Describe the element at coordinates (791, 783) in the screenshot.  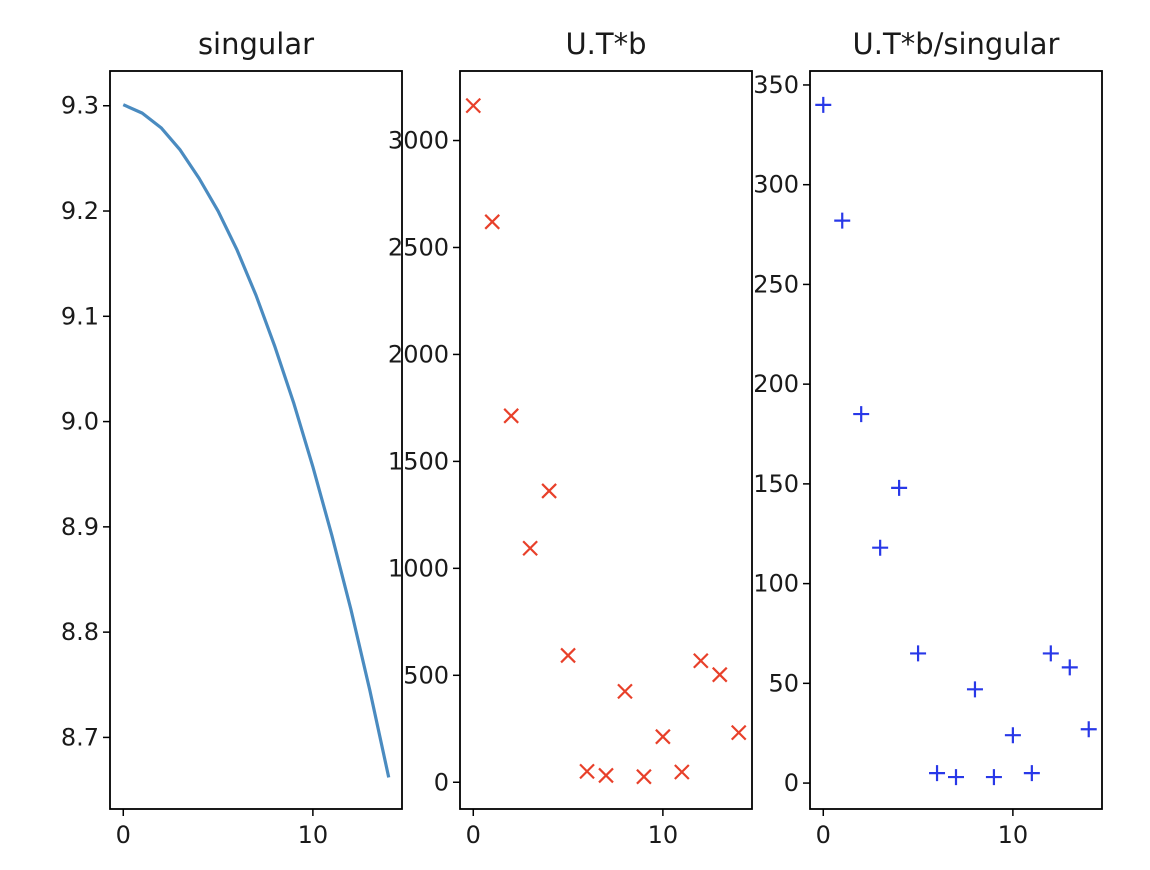
I see `y-tick-label-3-0: 0` at that location.